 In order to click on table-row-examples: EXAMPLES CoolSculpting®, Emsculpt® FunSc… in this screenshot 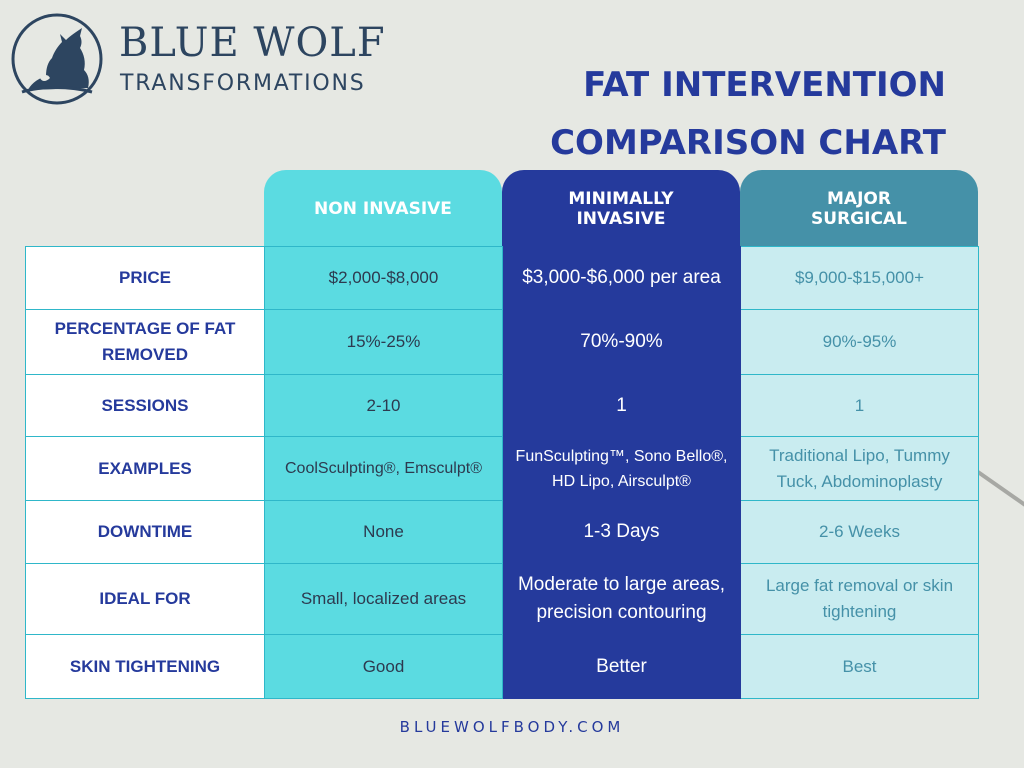, I will do `click(502, 468)`.